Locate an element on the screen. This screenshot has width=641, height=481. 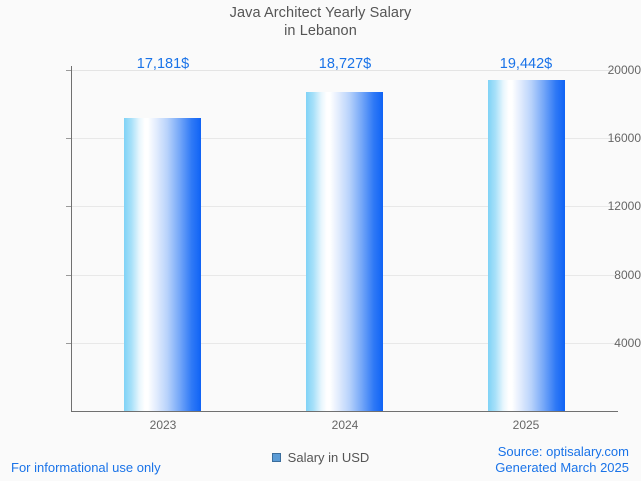
y-axis-label-8000: 8000 is located at coordinates (627, 275).